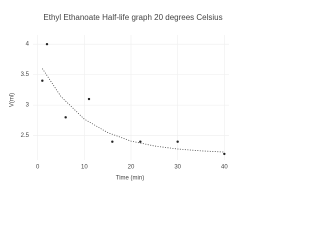 The image size is (320, 240). Describe the element at coordinates (177, 168) in the screenshot. I see `x-tick-label: 30` at that location.